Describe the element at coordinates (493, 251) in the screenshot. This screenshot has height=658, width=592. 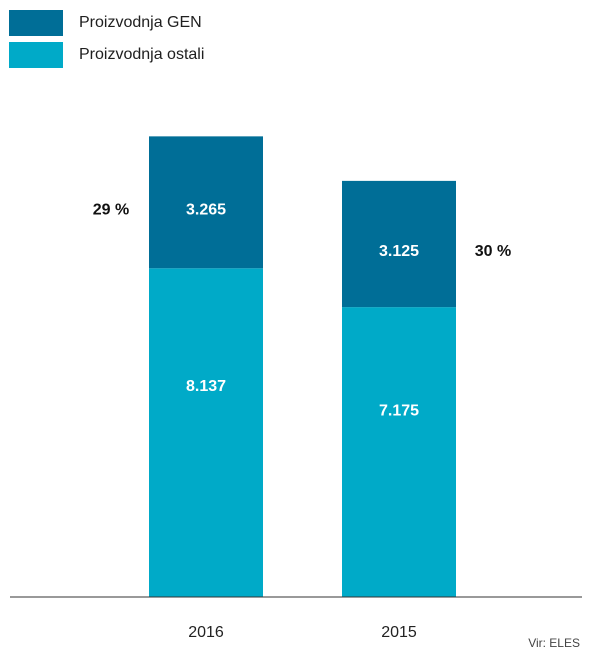
I see `share-label-2015: 30 %` at that location.